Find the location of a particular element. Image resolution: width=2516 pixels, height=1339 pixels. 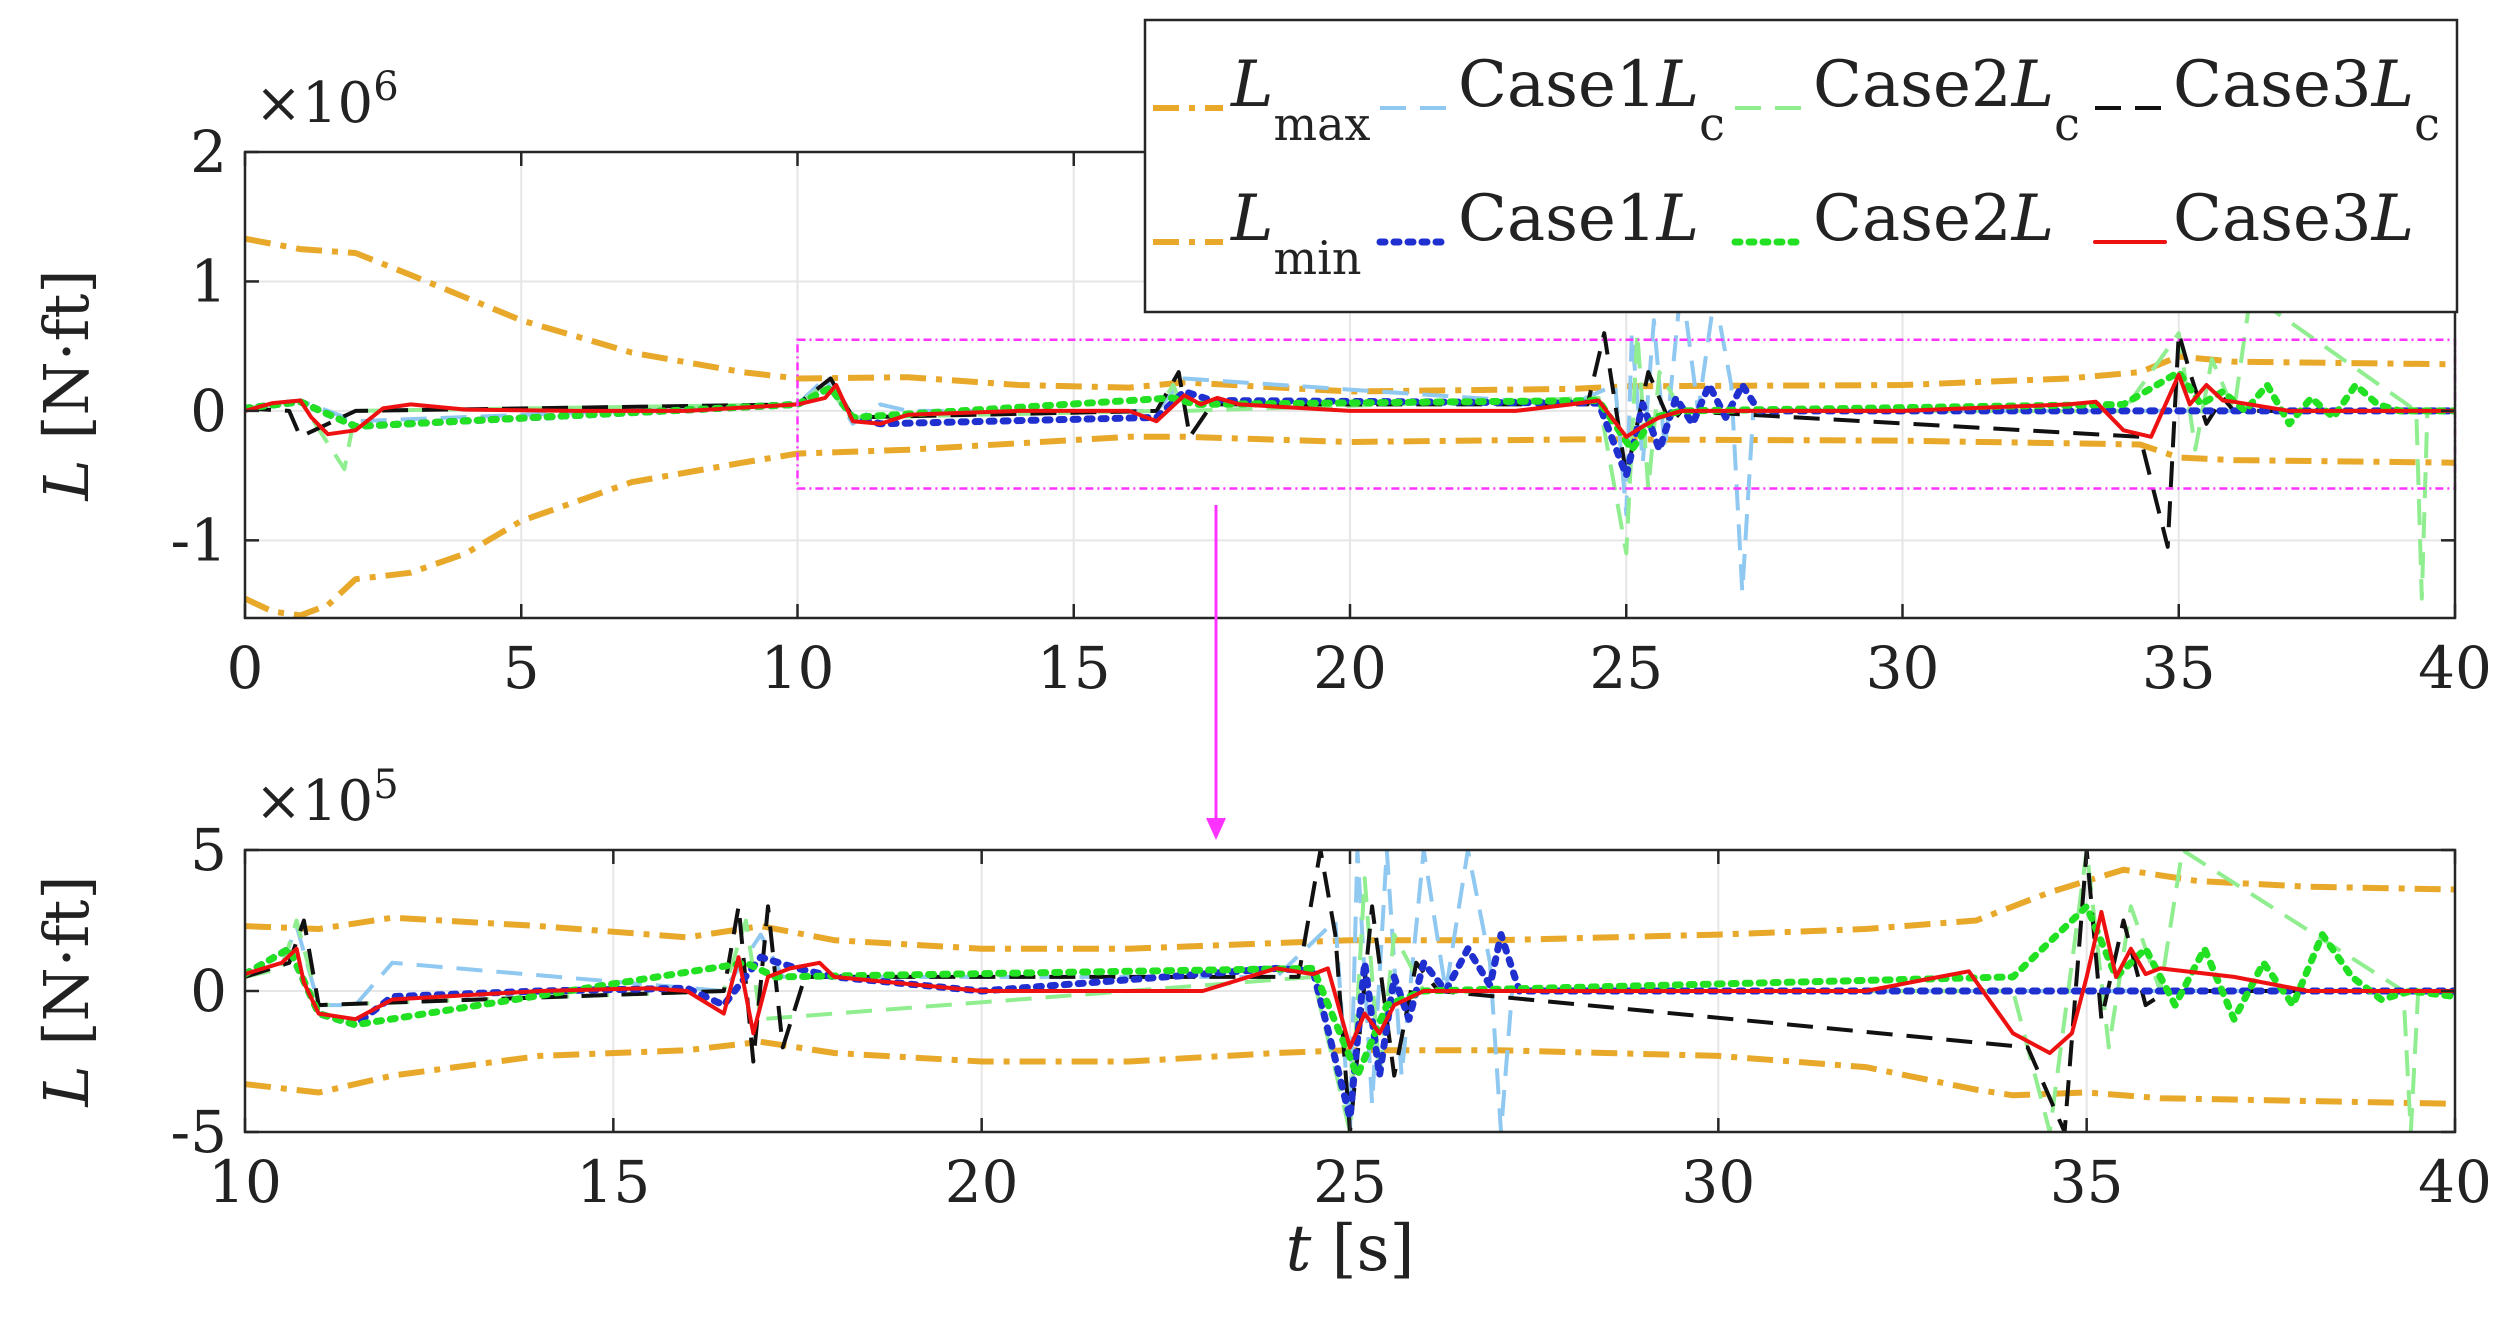

y-tick-label: -1 is located at coordinates (199, 540).